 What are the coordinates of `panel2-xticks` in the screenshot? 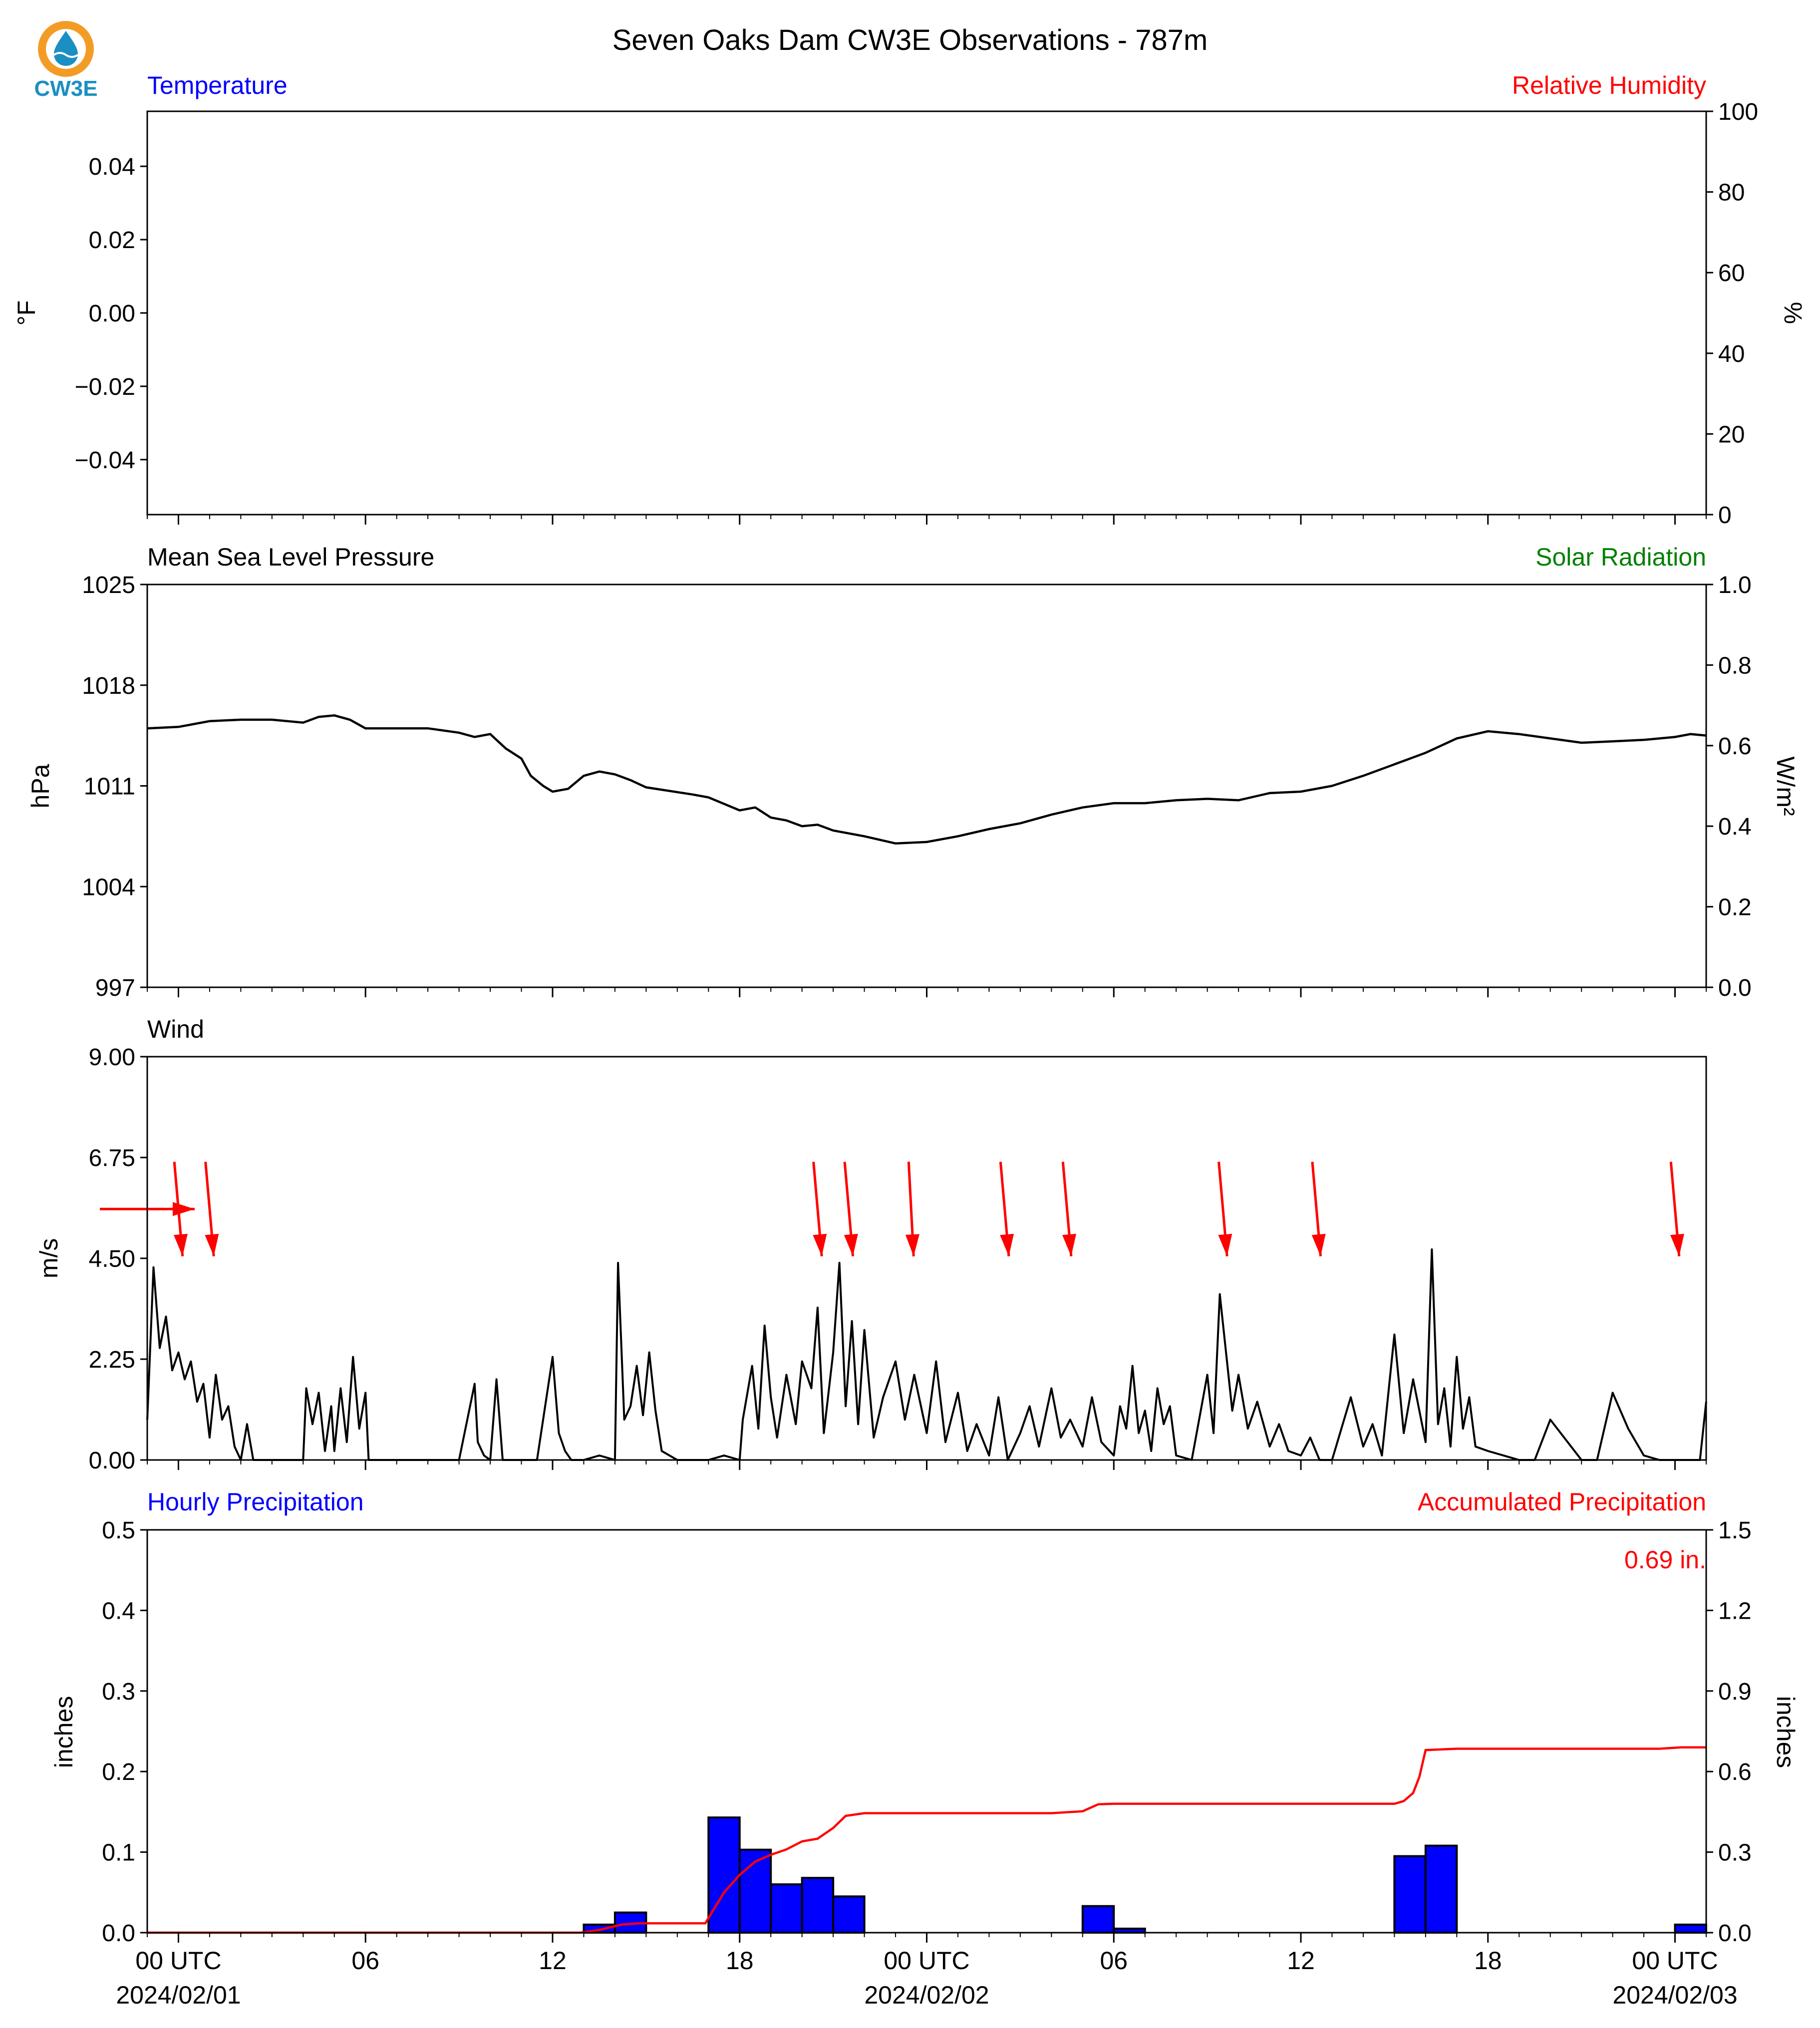 It's located at (927, 992).